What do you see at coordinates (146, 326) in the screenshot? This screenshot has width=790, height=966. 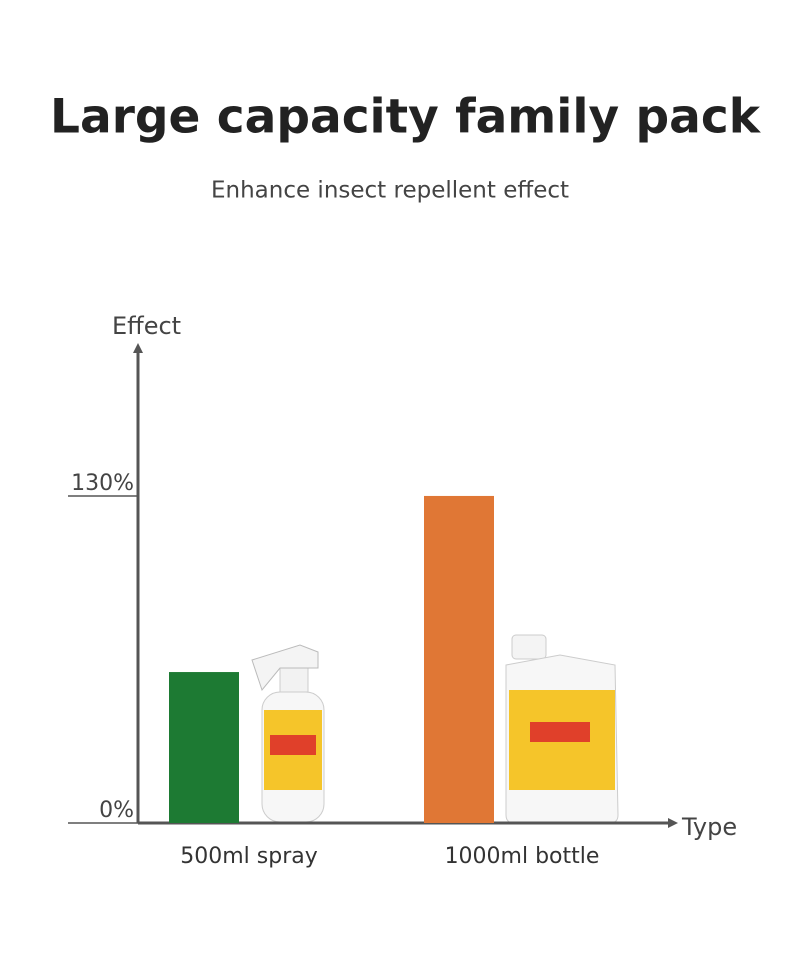 I see `y-axis-label: Effect` at bounding box center [146, 326].